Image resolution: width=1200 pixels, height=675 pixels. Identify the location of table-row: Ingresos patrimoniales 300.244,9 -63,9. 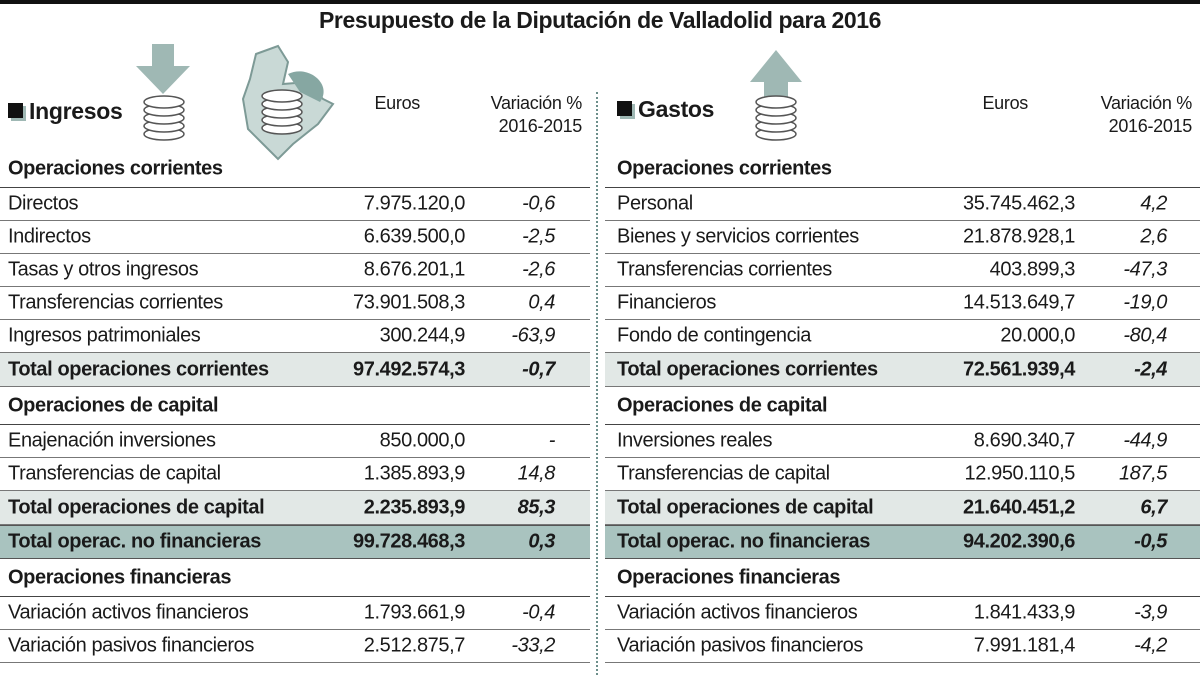
(295, 336).